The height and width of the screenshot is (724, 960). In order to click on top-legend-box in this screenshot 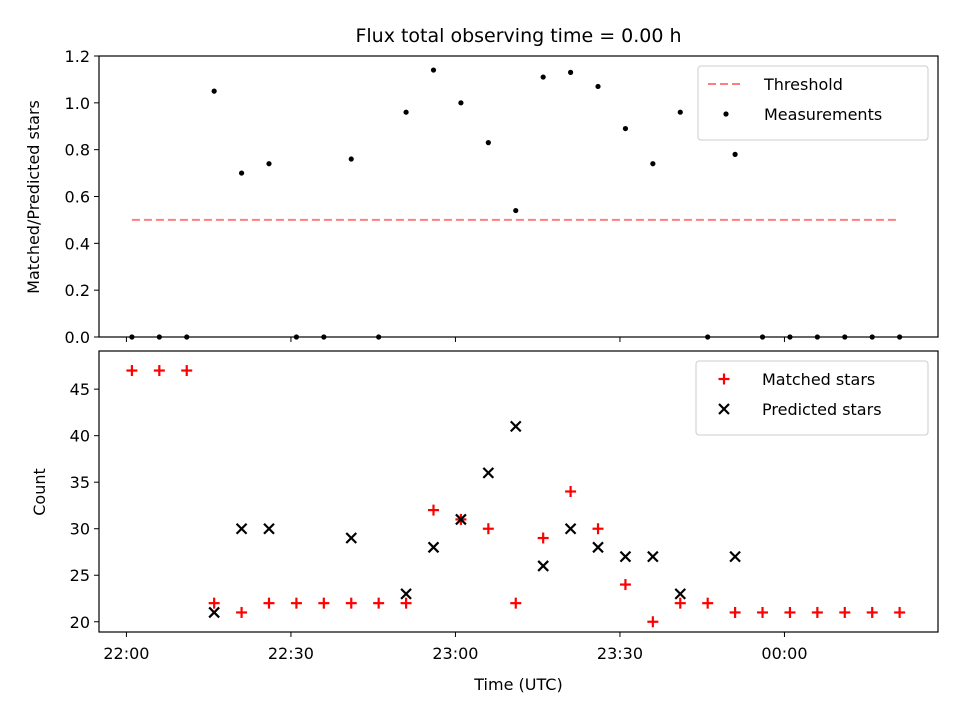, I will do `click(813, 103)`.